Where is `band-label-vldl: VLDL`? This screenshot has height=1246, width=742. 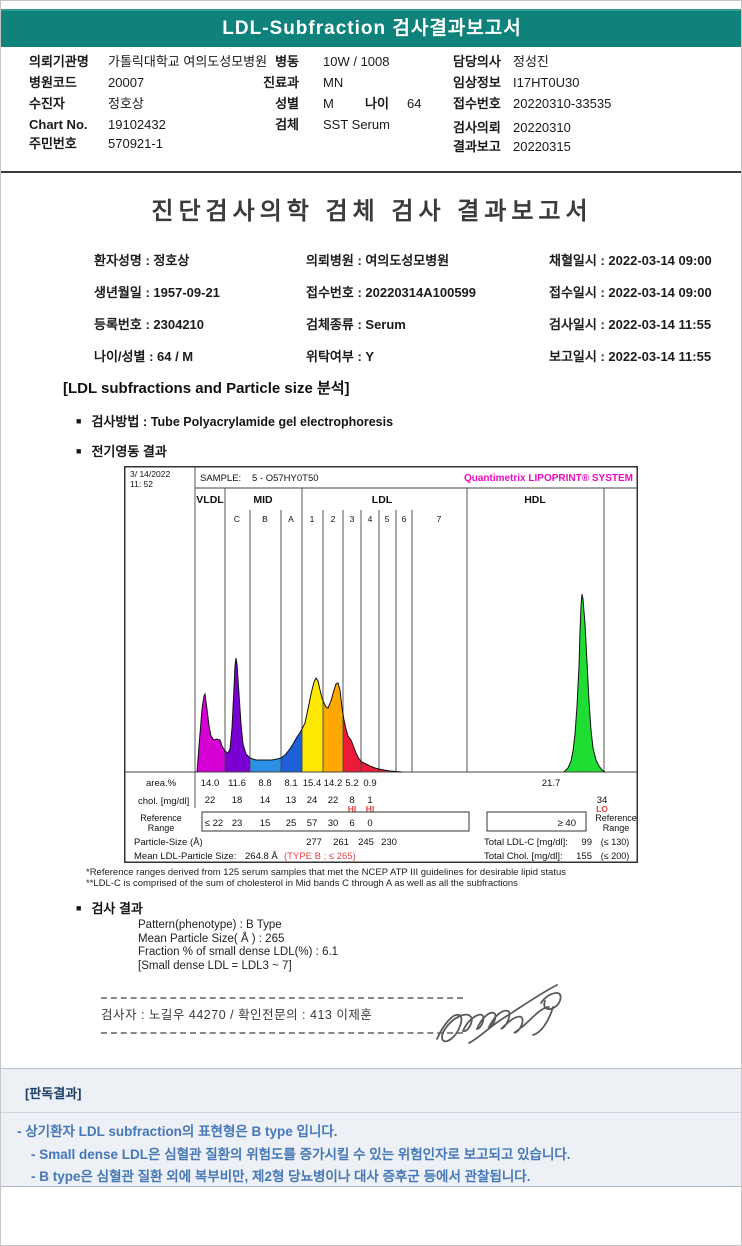
band-label-vldl: VLDL is located at coordinates (210, 500).